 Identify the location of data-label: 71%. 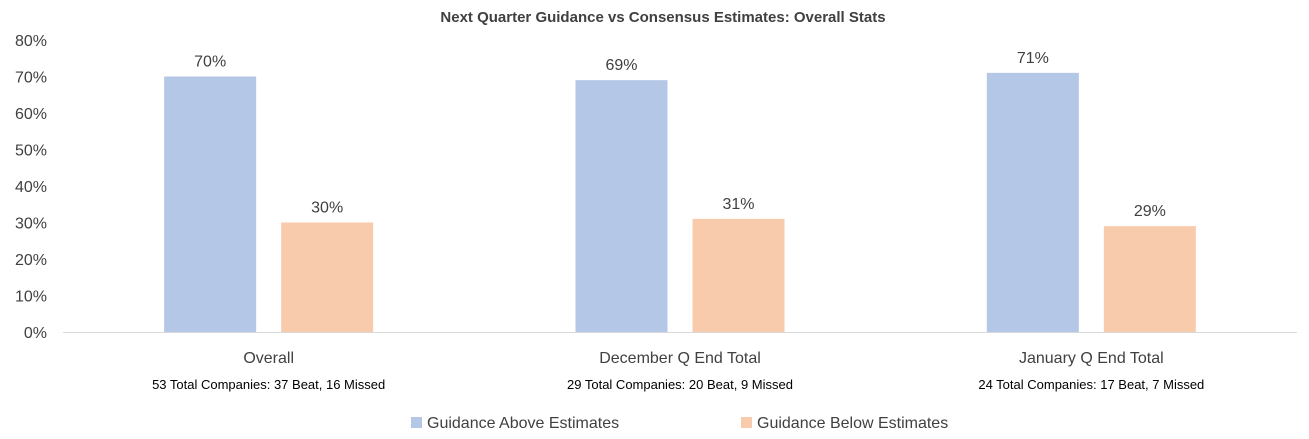
(1033, 58).